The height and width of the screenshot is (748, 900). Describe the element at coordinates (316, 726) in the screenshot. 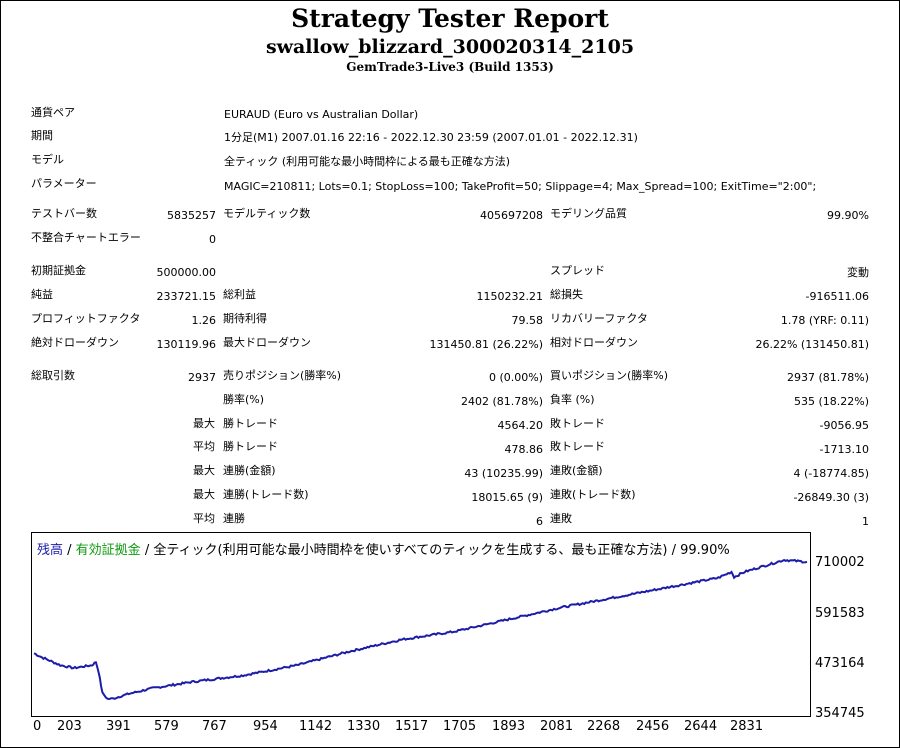

I see `x-tick-label: 1142` at that location.